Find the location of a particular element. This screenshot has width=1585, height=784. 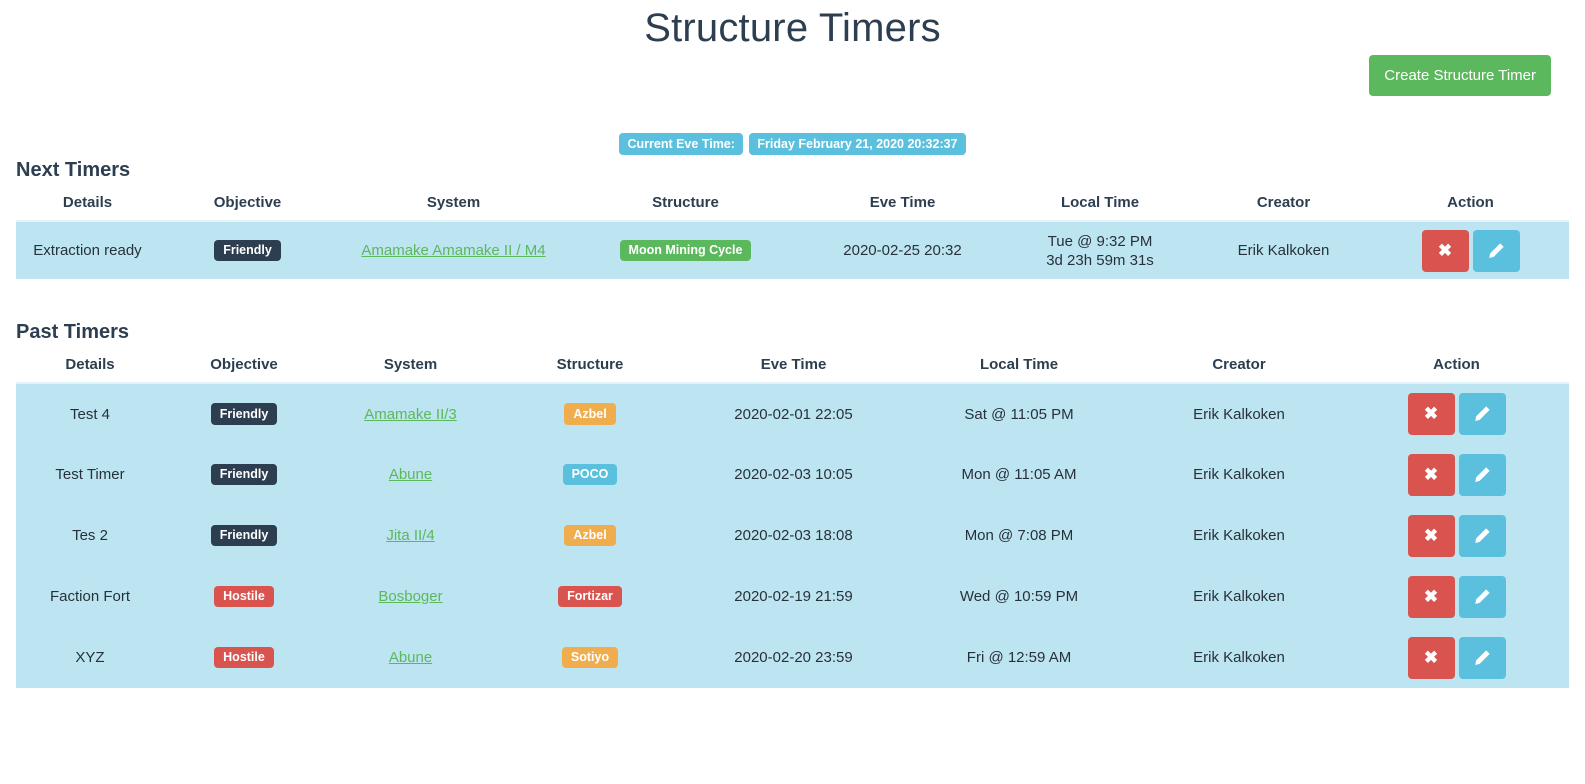

create-structure-timer-button: Create Structure Timer is located at coordinates (1460, 75).